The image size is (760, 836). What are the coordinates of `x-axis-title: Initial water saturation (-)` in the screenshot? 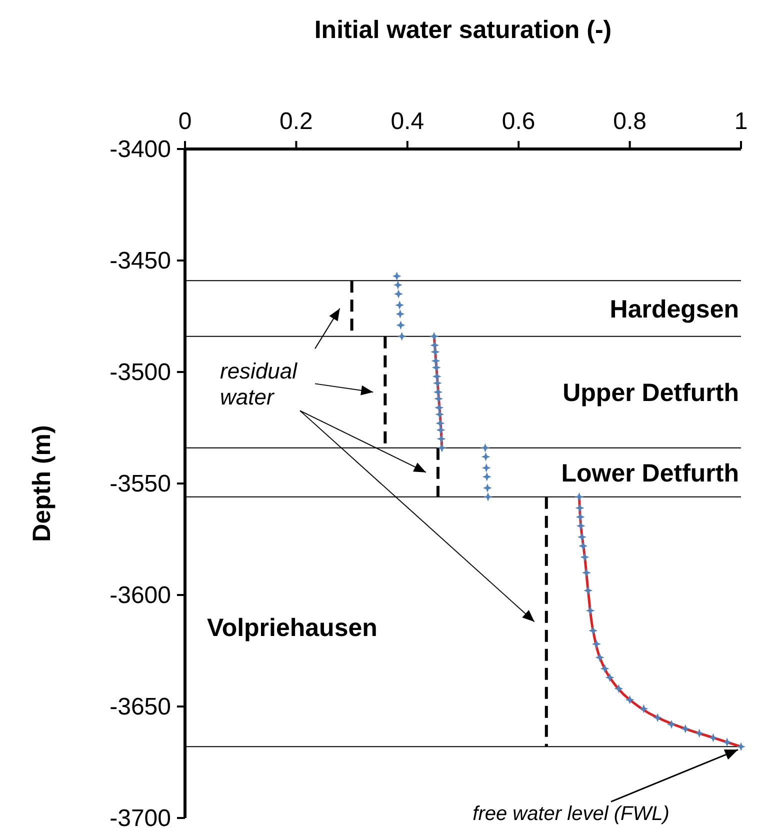 It's located at (463, 30).